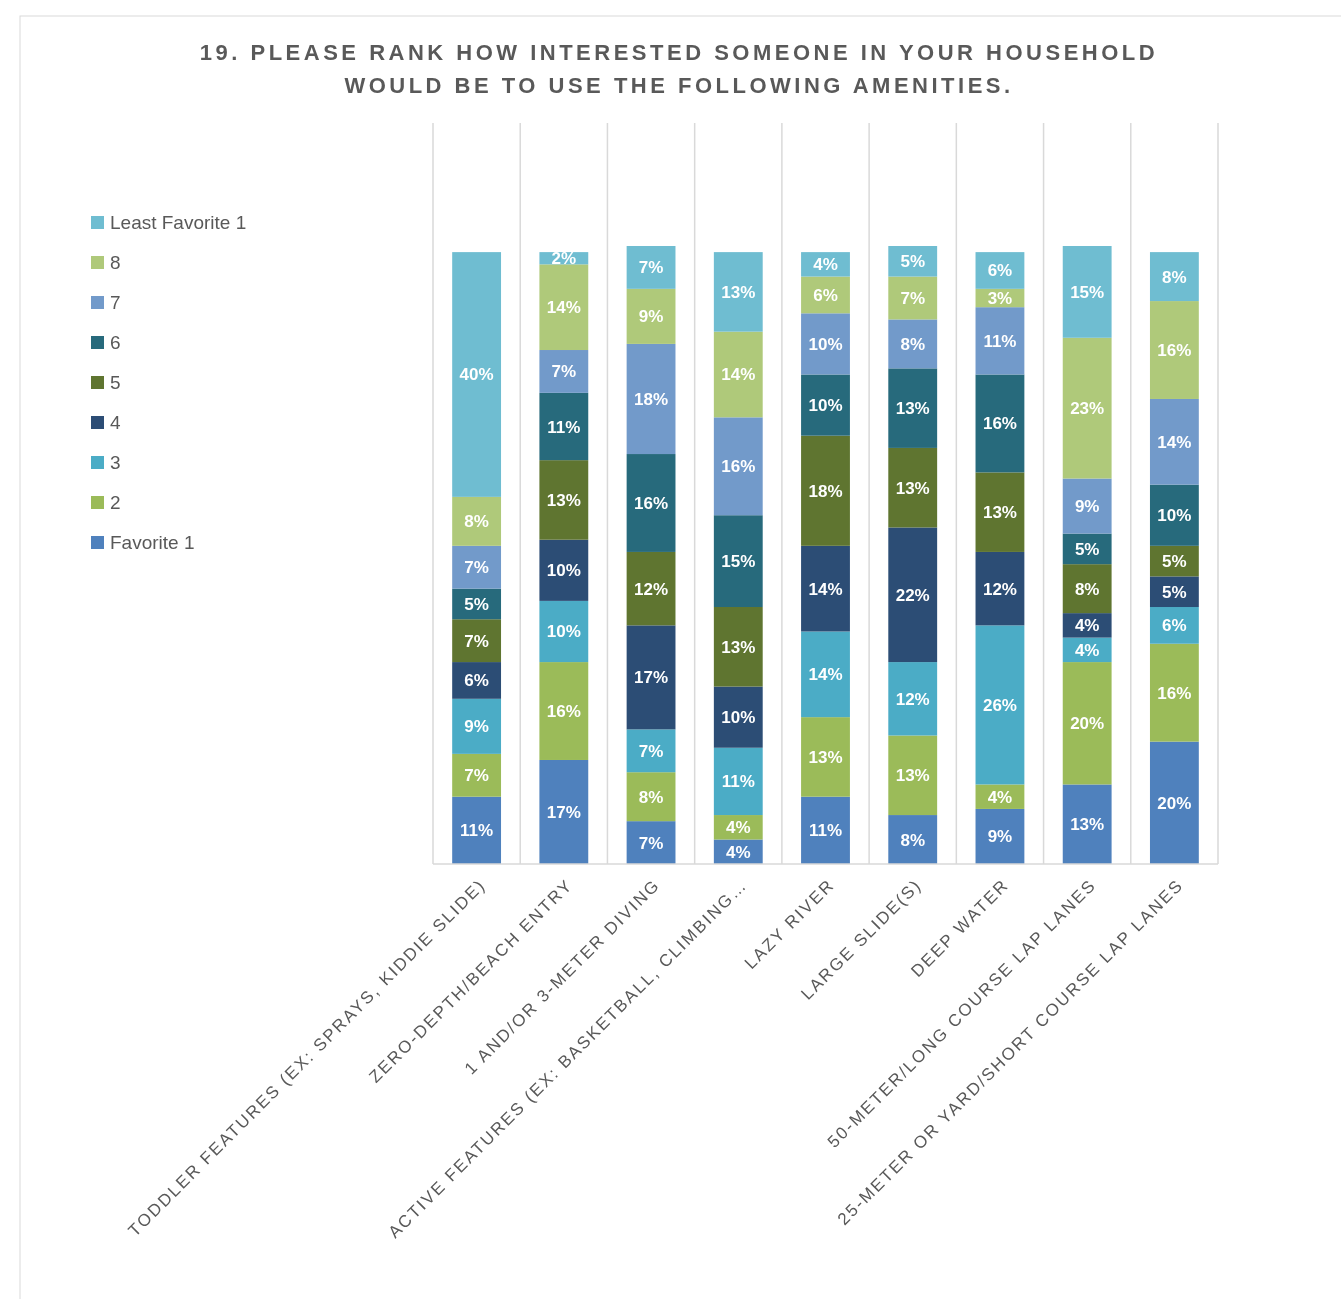 The image size is (1341, 1299). Describe the element at coordinates (564, 259) in the screenshot. I see `data-label: 2%` at that location.